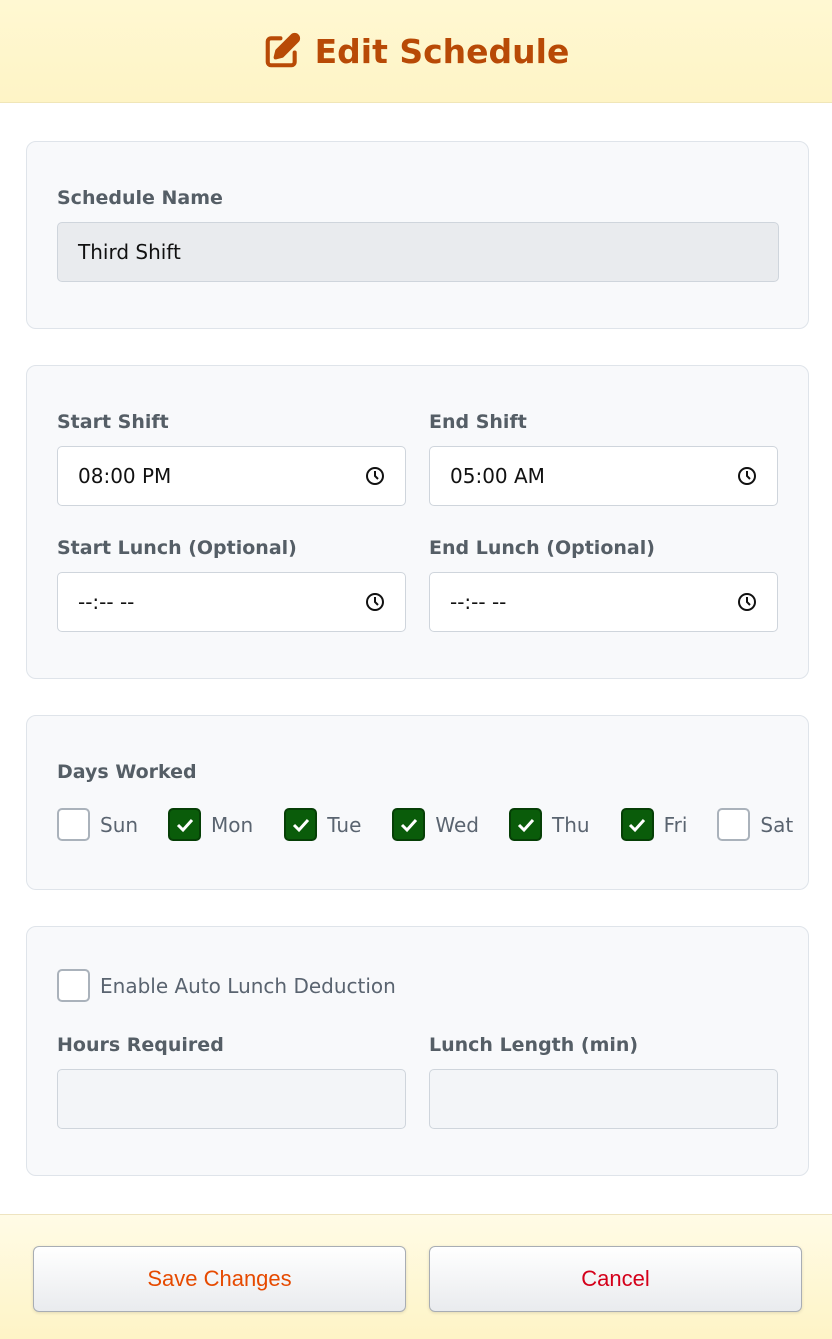 This screenshot has height=1339, width=832. I want to click on end-shift-input: 05:00 AM, so click(603, 476).